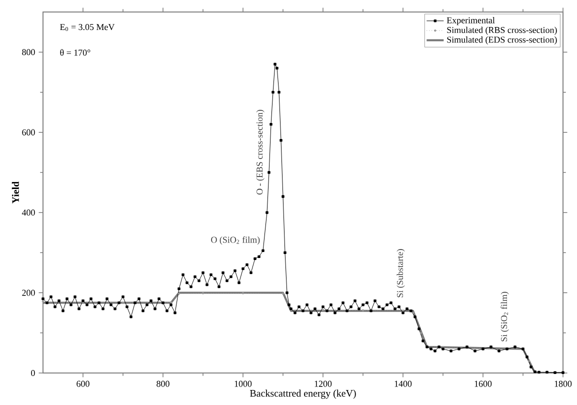 Image resolution: width=577 pixels, height=405 pixels. Describe the element at coordinates (504, 317) in the screenshot. I see `annotation: Si (SiO$_{2}$ film)` at that location.